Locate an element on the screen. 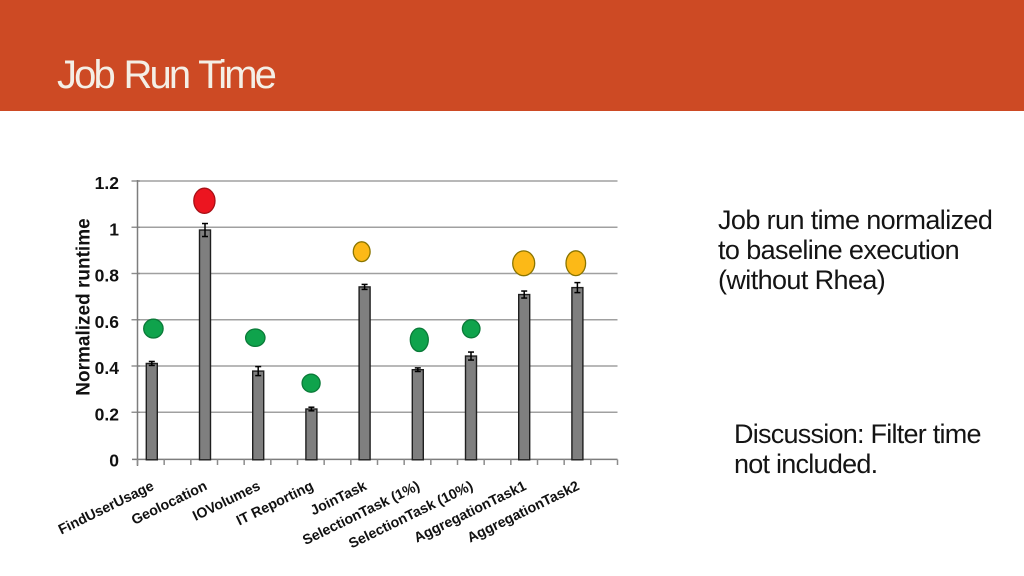  svg-text: Normalized runtime is located at coordinates (84, 306).